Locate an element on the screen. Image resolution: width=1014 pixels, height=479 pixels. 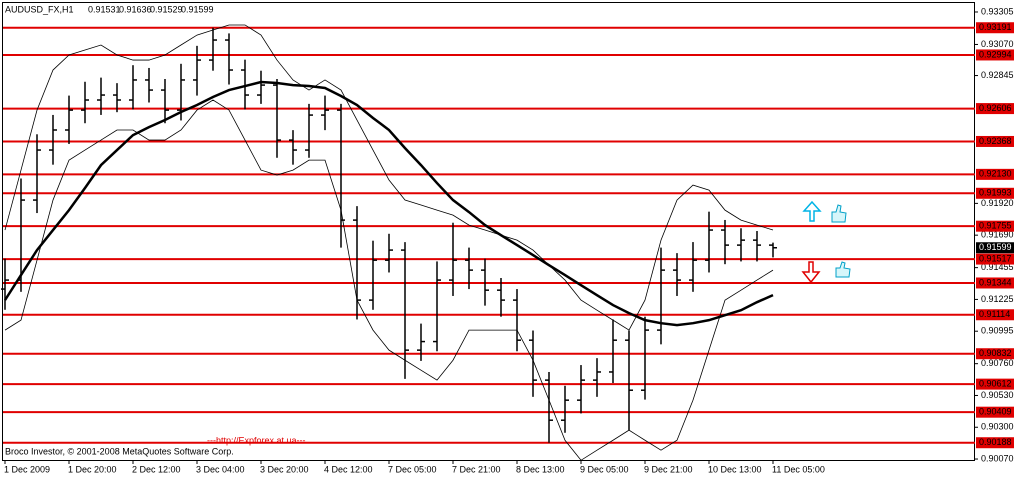
x-tick-label: 1 Dec 2009 is located at coordinates (27, 469).